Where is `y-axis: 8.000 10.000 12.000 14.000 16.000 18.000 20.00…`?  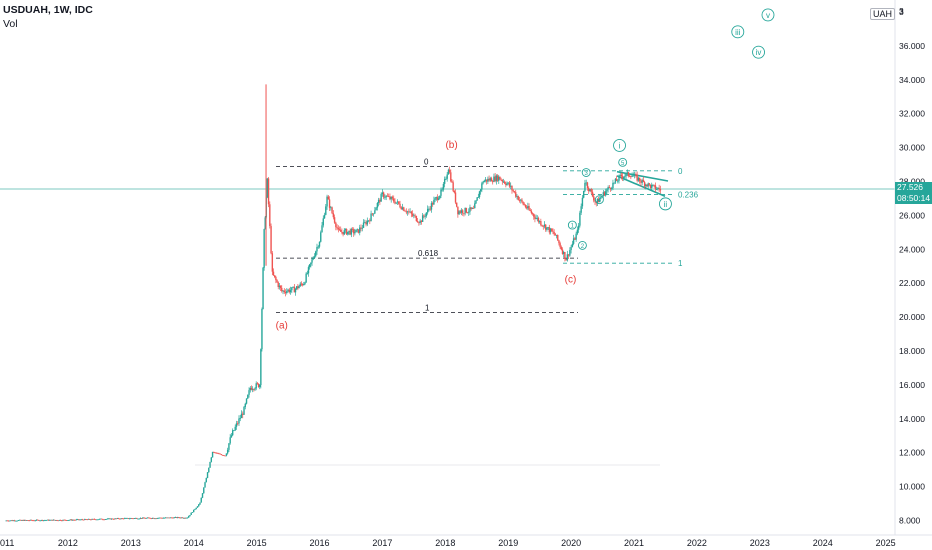
y-axis: 8.000 10.000 12.000 14.000 16.000 18.000 20.00… is located at coordinates (909, 267).